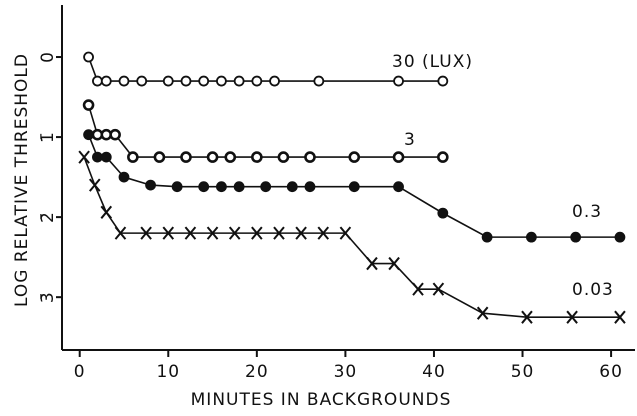 The image size is (637, 416). Describe the element at coordinates (434, 372) in the screenshot. I see `x-tick-label: 40` at that location.